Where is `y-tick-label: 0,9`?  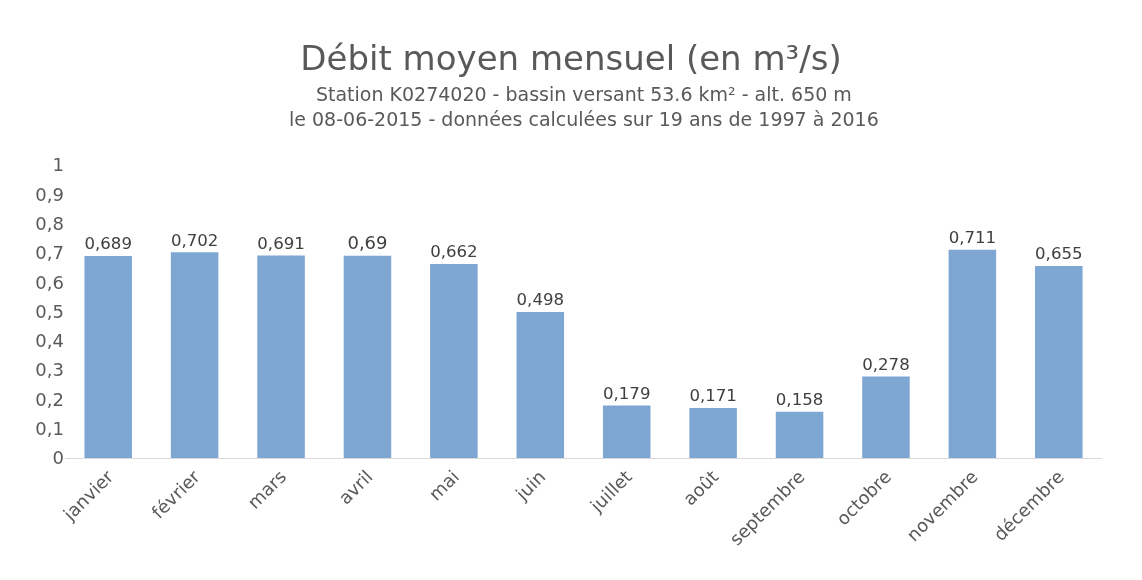 y-tick-label: 0,9 is located at coordinates (49, 194).